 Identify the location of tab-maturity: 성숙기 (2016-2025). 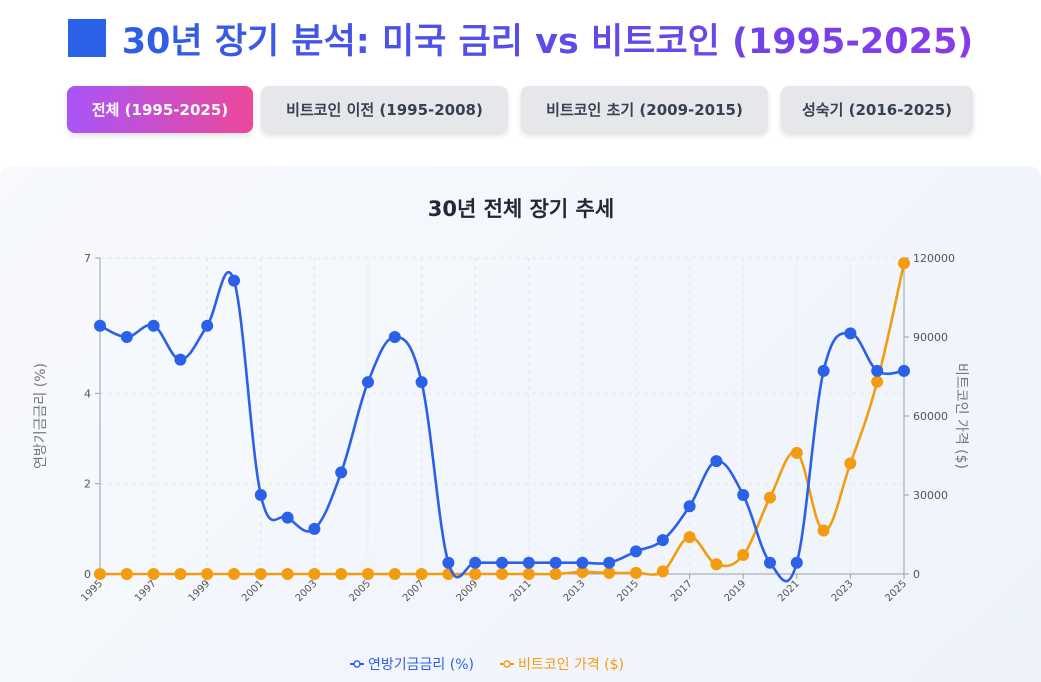
(877, 109).